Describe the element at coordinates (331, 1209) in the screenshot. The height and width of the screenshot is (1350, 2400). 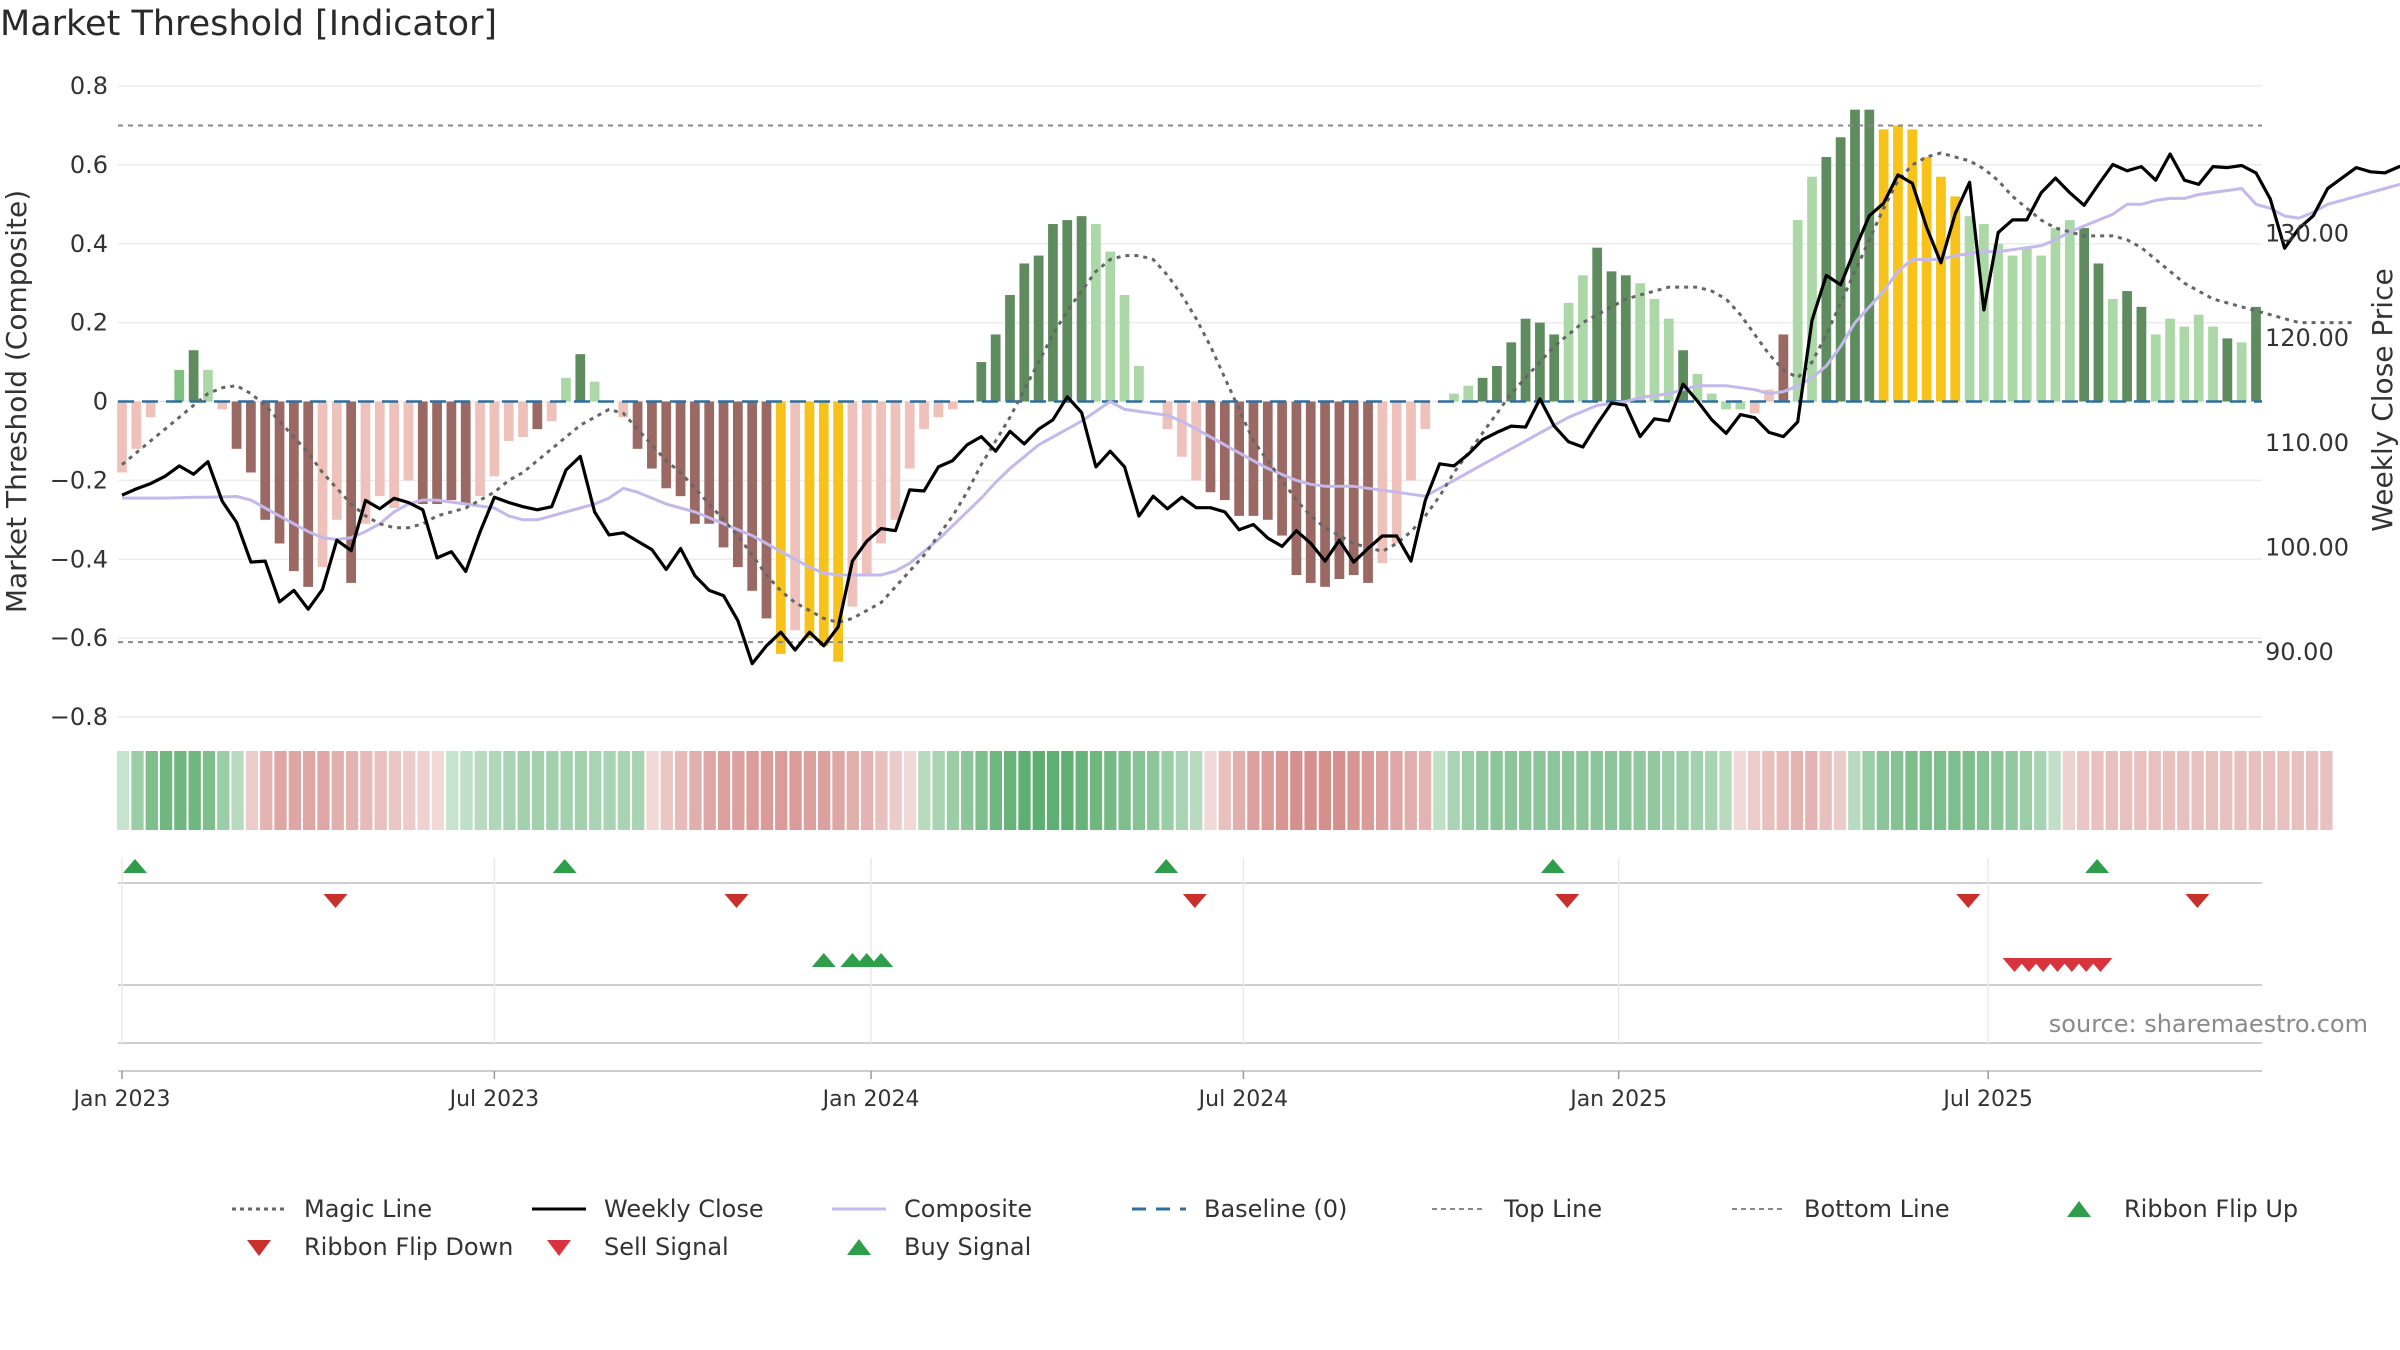
I see `legend-item: Magic Line` at that location.